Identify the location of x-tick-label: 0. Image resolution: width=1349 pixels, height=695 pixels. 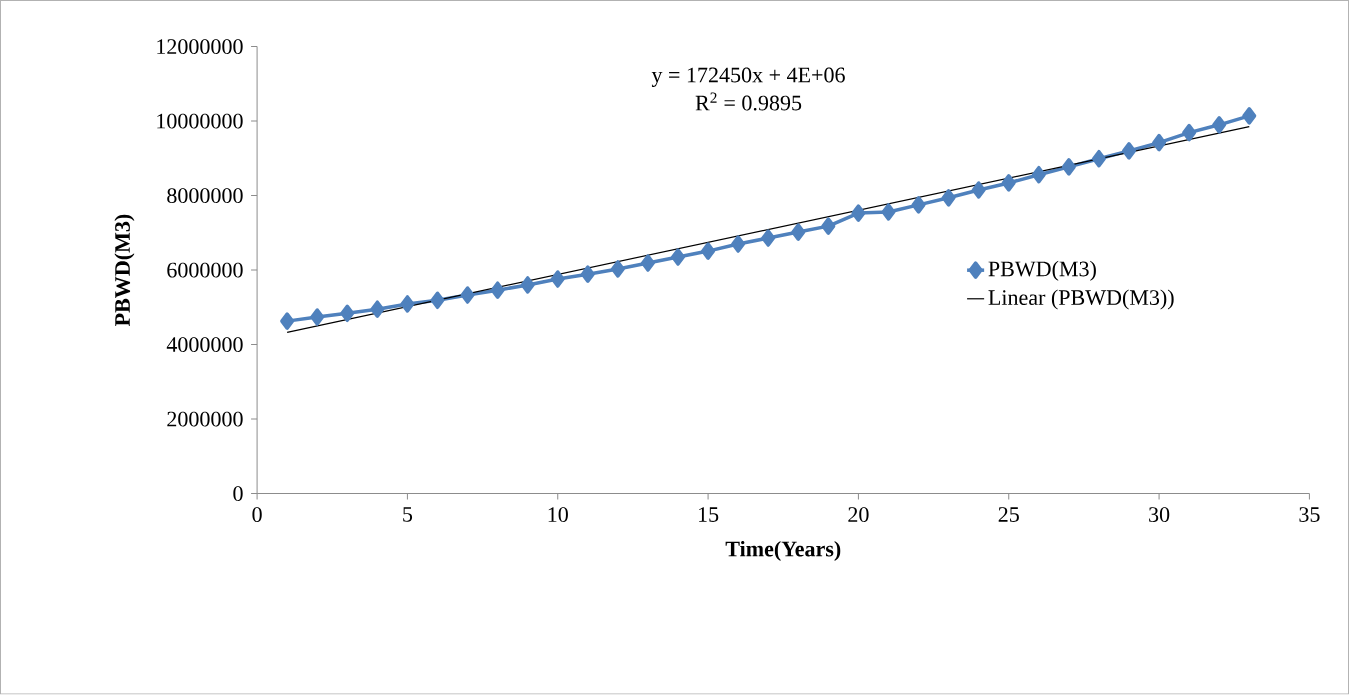
(257, 515).